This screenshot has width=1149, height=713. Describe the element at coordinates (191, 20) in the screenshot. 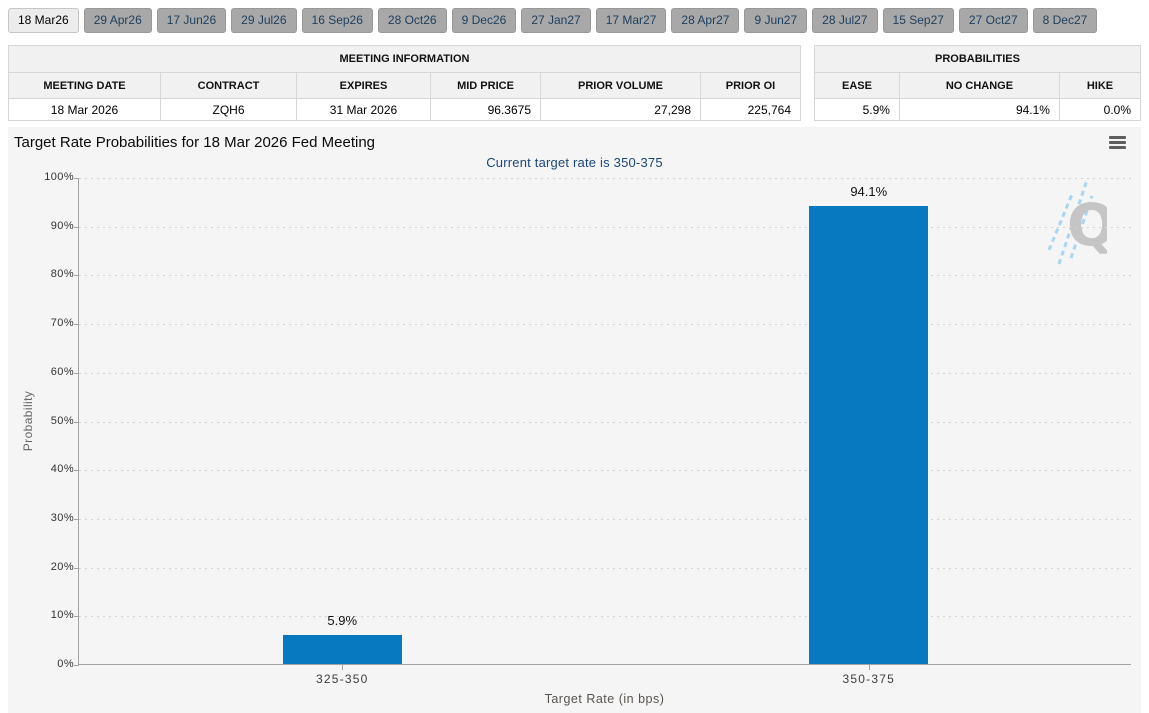

I see `meeting-tab-17-jun26: 17 Jun26` at that location.